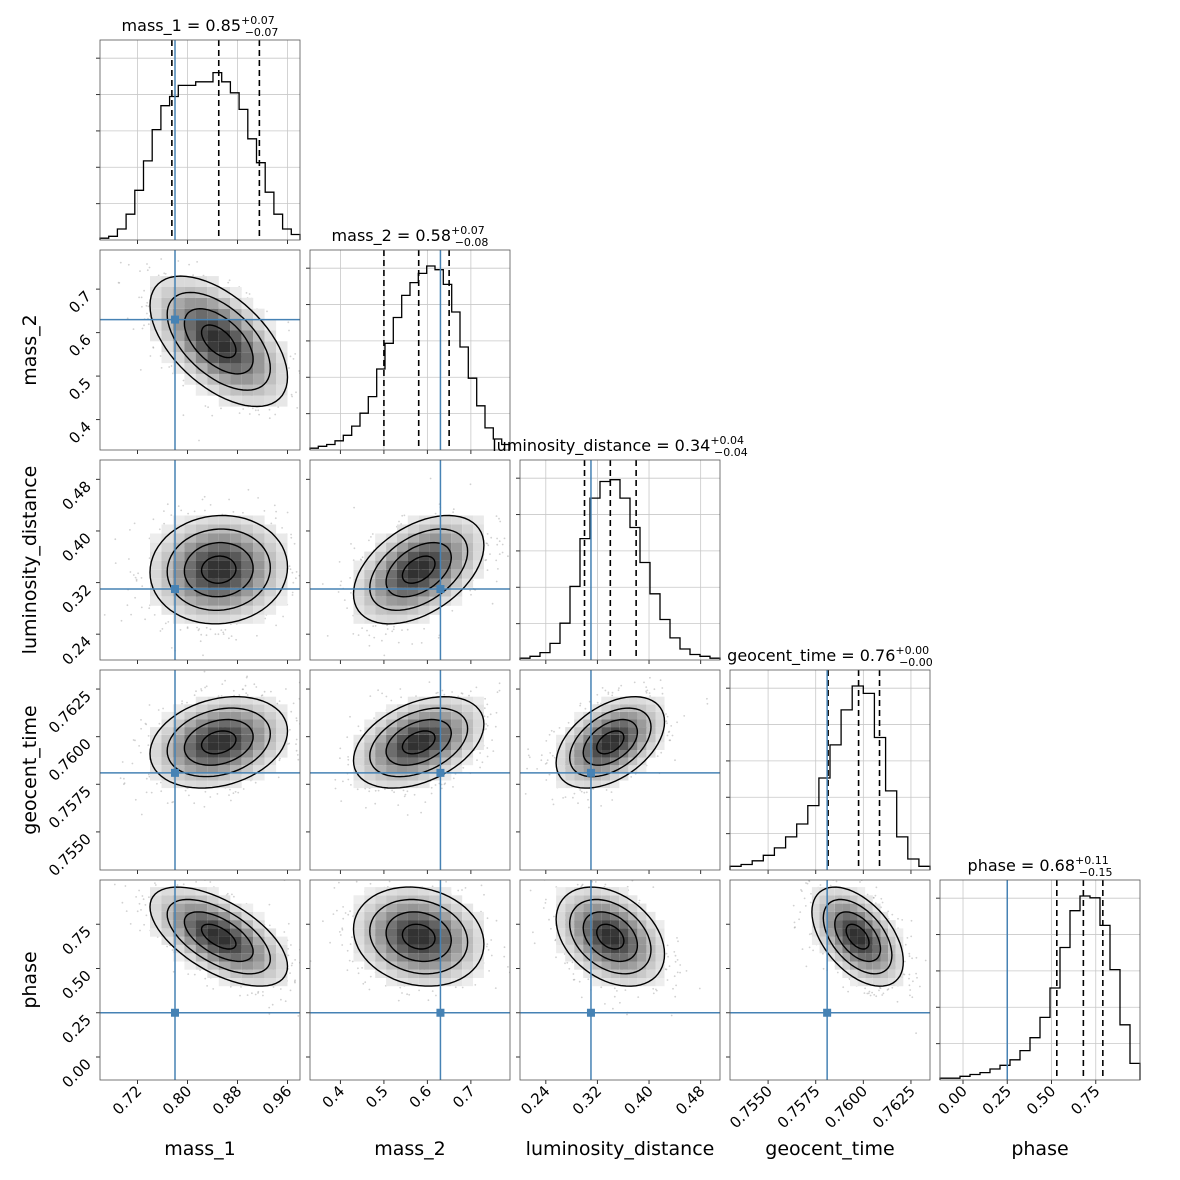  I want to click on contour-line, so click(219, 742).